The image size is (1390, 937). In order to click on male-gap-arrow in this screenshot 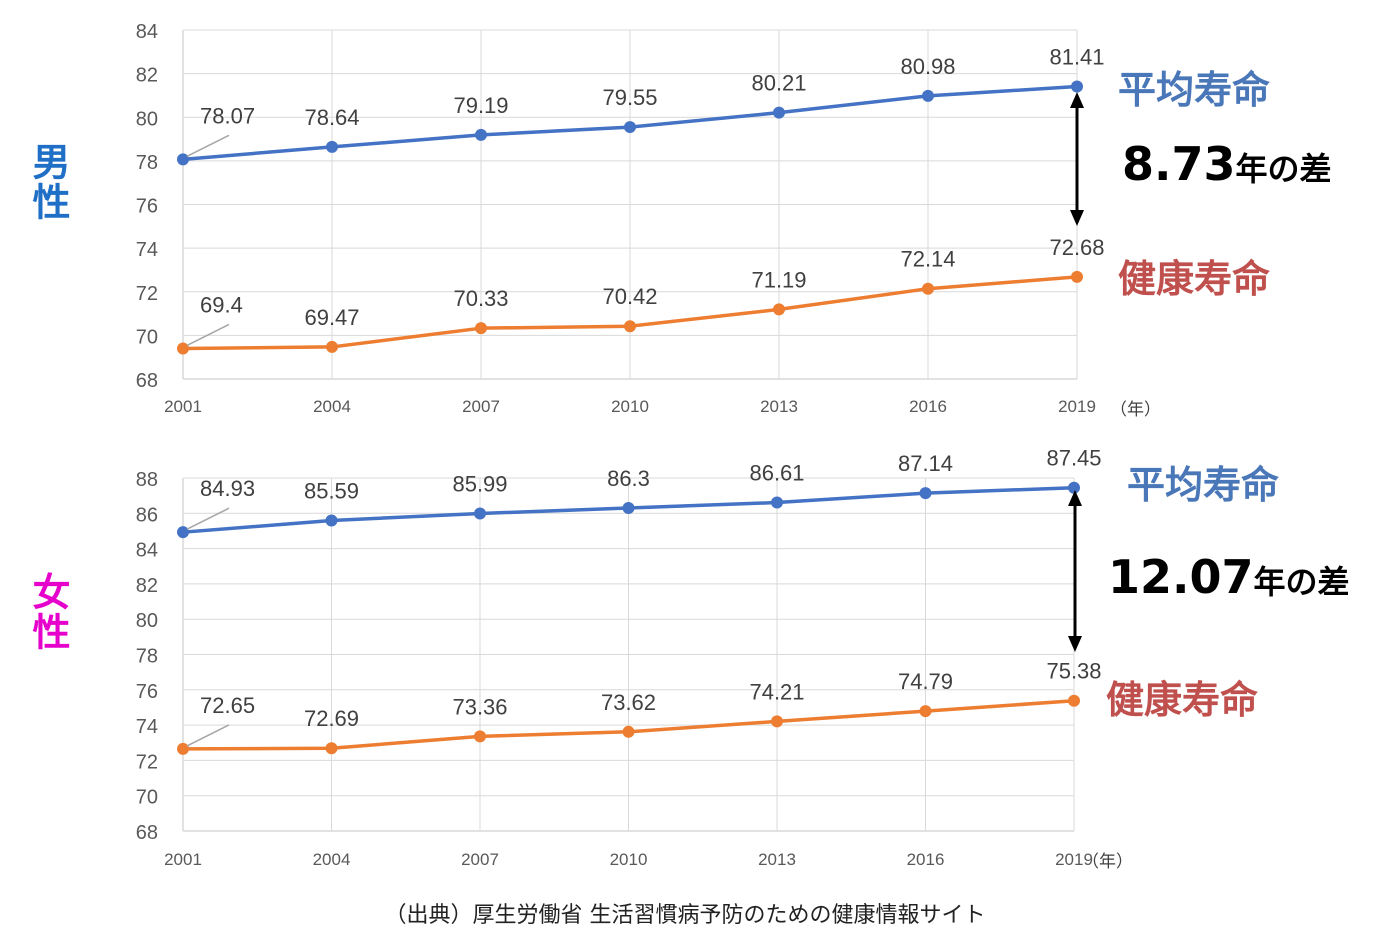, I will do `click(1077, 159)`.